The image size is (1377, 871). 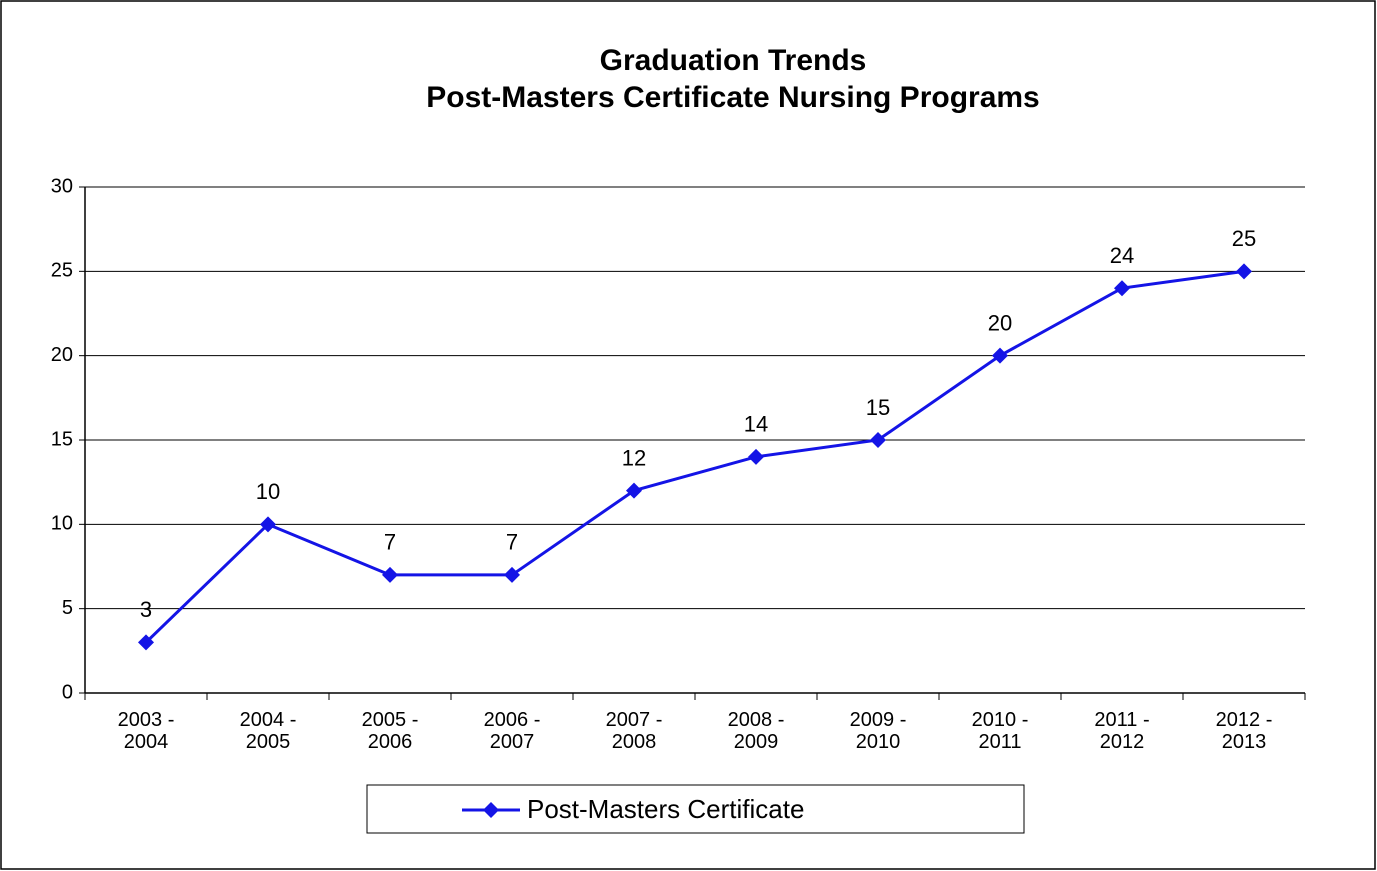 What do you see at coordinates (634, 731) in the screenshot?
I see `x-tick-label: 2007 - 2008` at bounding box center [634, 731].